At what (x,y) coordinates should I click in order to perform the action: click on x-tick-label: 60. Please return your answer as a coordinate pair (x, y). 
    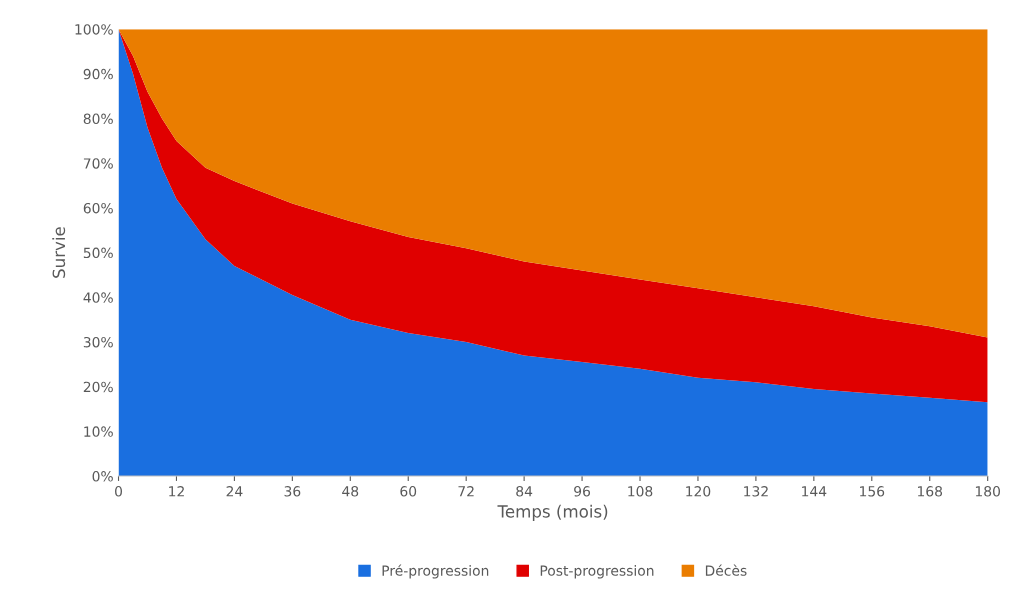
    Looking at the image, I should click on (408, 491).